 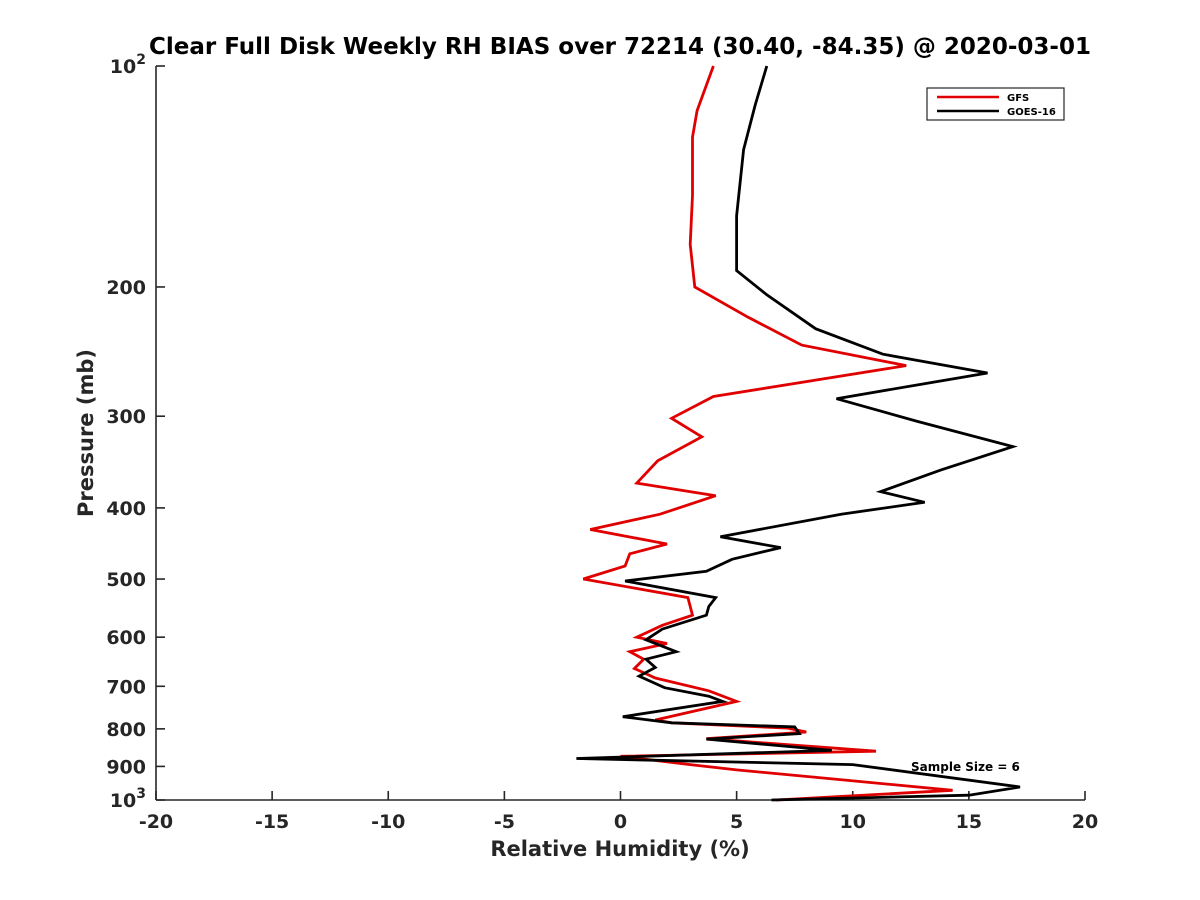 I want to click on y-tick-label: 300, so click(x=126, y=417).